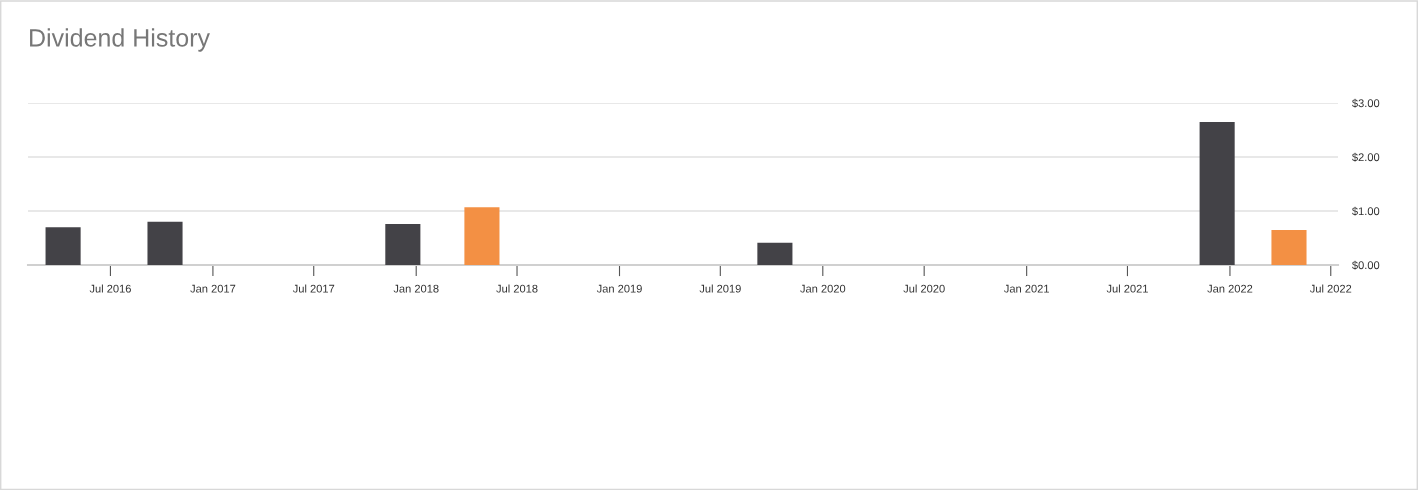 This screenshot has width=1418, height=490. What do you see at coordinates (720, 288) in the screenshot?
I see `x-tick-label: Jul 2019` at bounding box center [720, 288].